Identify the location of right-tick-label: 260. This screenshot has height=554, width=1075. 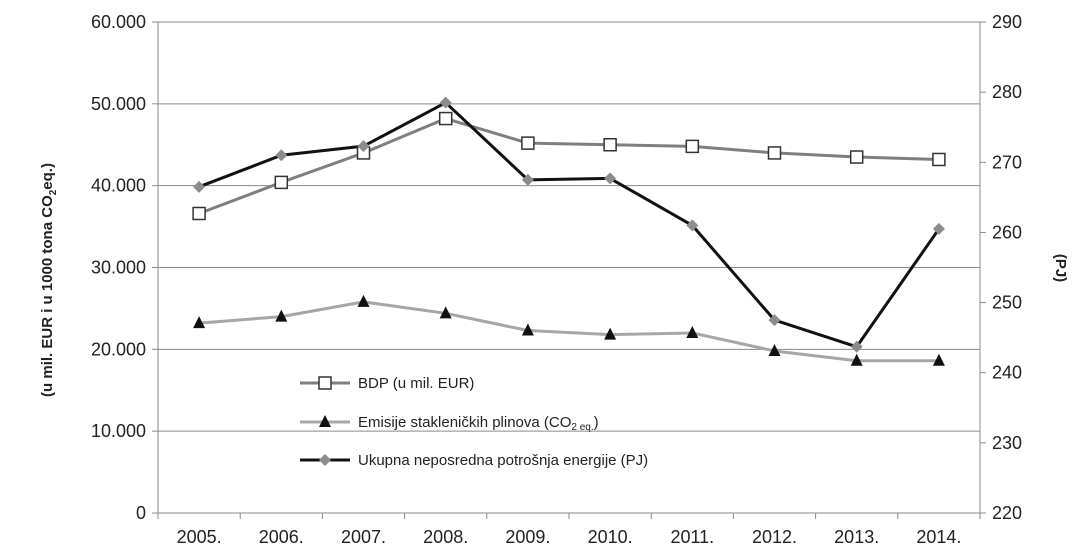
(1007, 232).